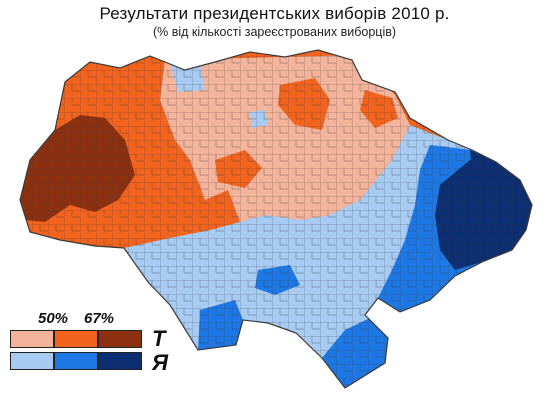  I want to click on legend-letter-y: Я, so click(160, 362).